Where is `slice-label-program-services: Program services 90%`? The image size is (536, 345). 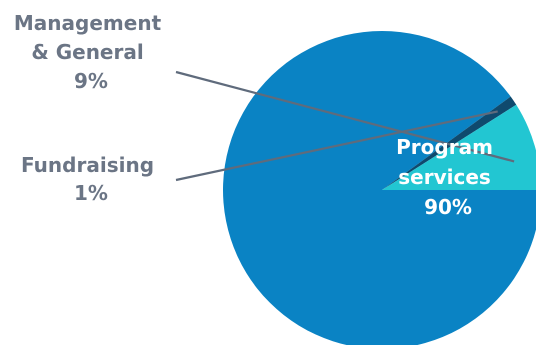
slice-label-program-services: Program services 90% is located at coordinates (448, 177).